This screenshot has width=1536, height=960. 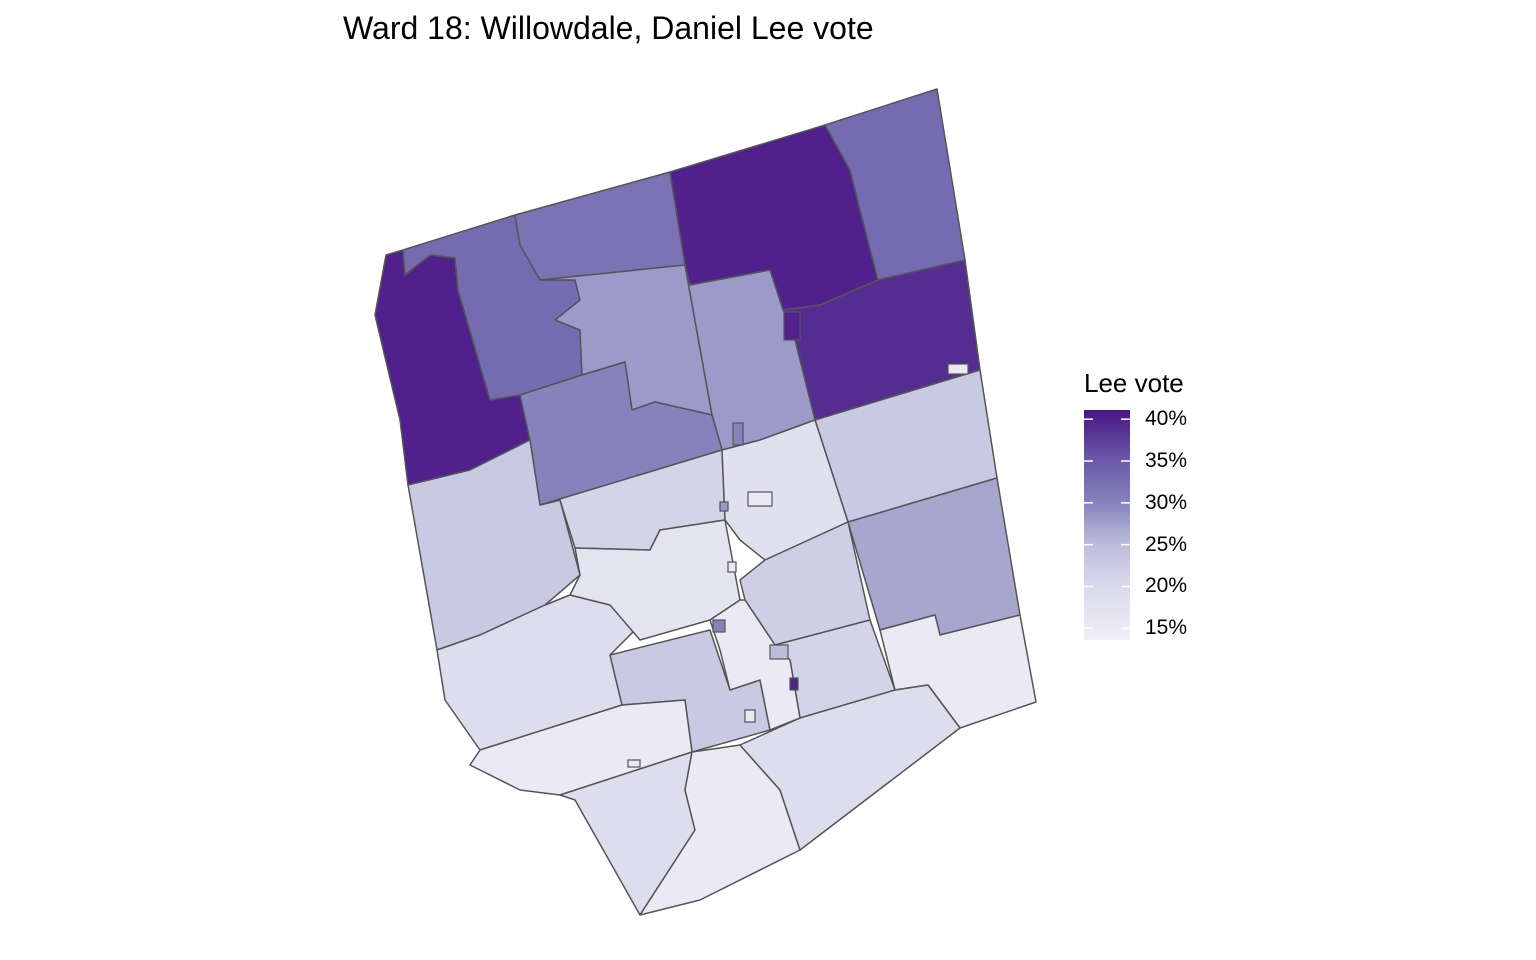 I want to click on legend-gradient, so click(x=1107, y=525).